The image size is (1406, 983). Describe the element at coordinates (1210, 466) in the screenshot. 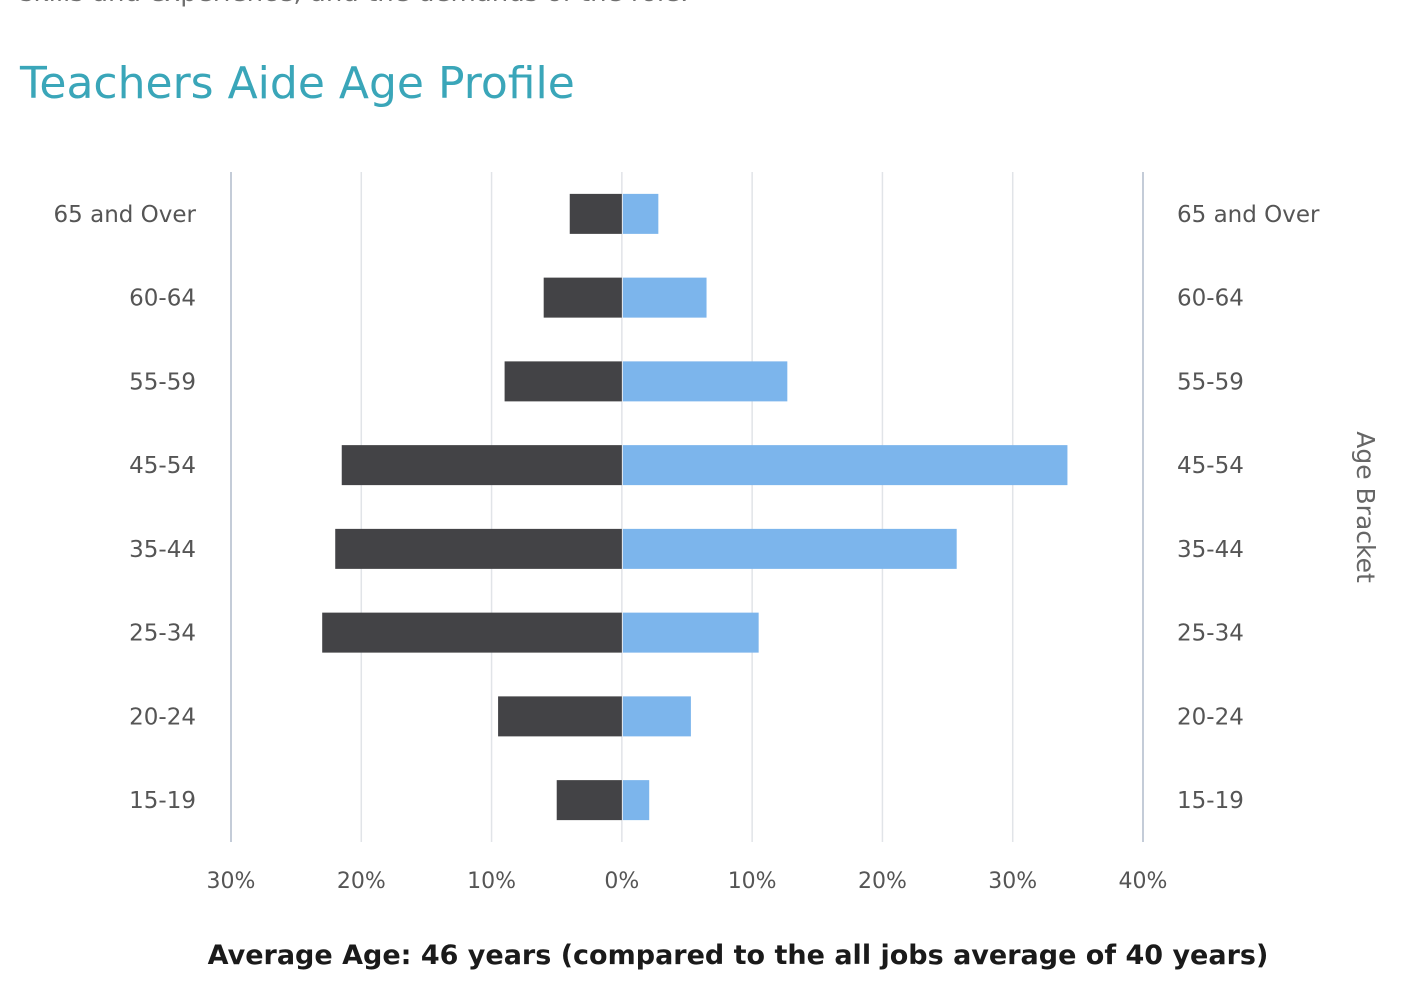

I see `right-category-label: 45-54` at that location.